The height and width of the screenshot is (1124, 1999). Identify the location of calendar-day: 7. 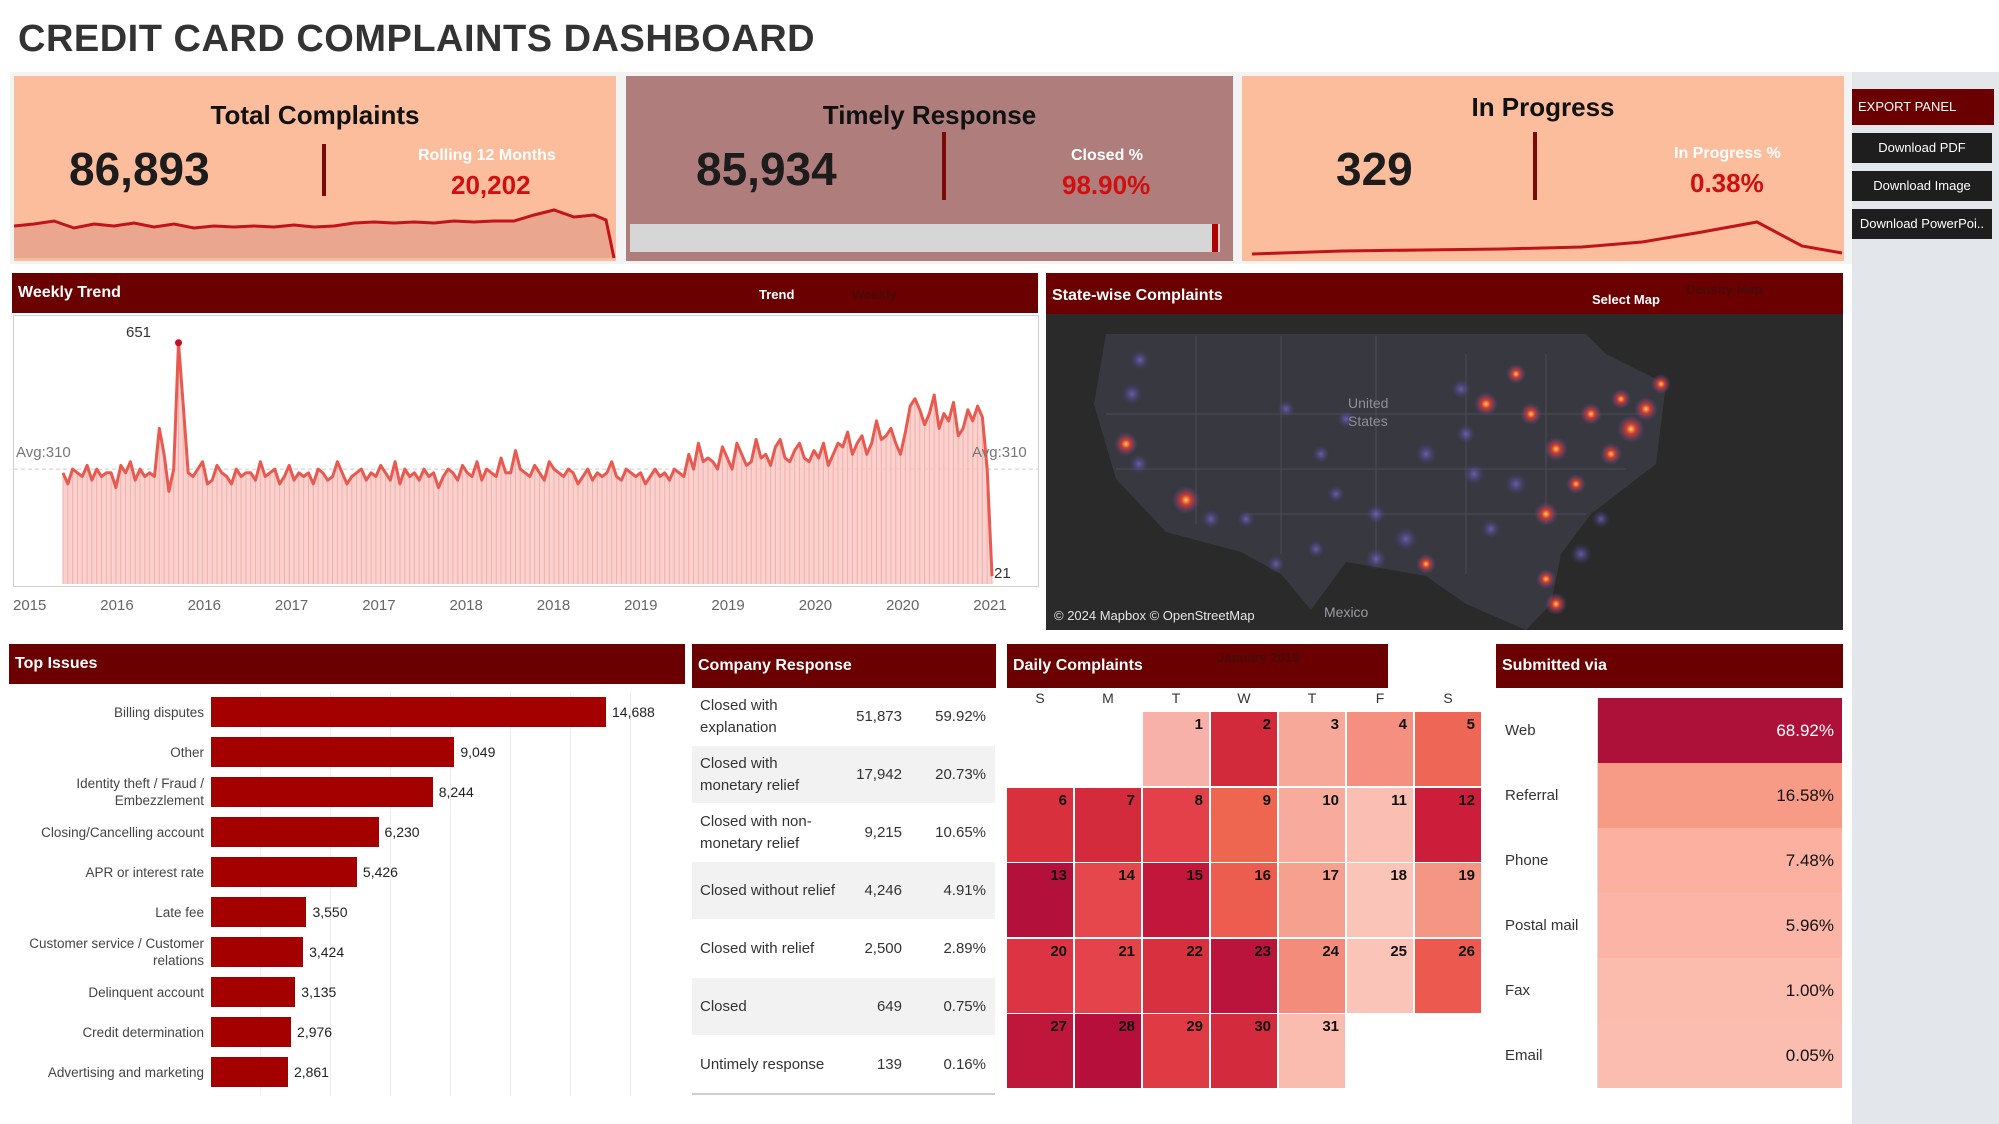
(1108, 824).